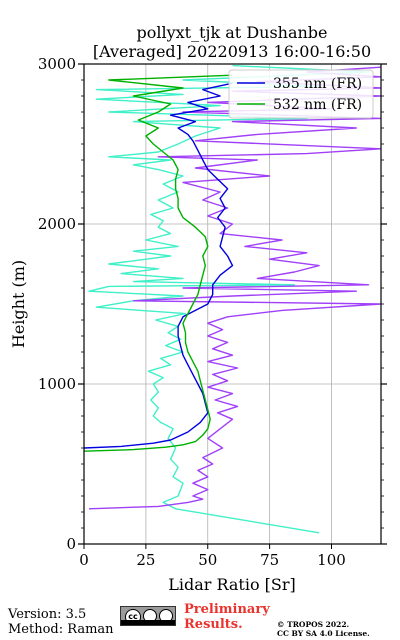 The image size is (400, 640). Describe the element at coordinates (148, 622) in the screenshot. I see `badge-strip` at that location.